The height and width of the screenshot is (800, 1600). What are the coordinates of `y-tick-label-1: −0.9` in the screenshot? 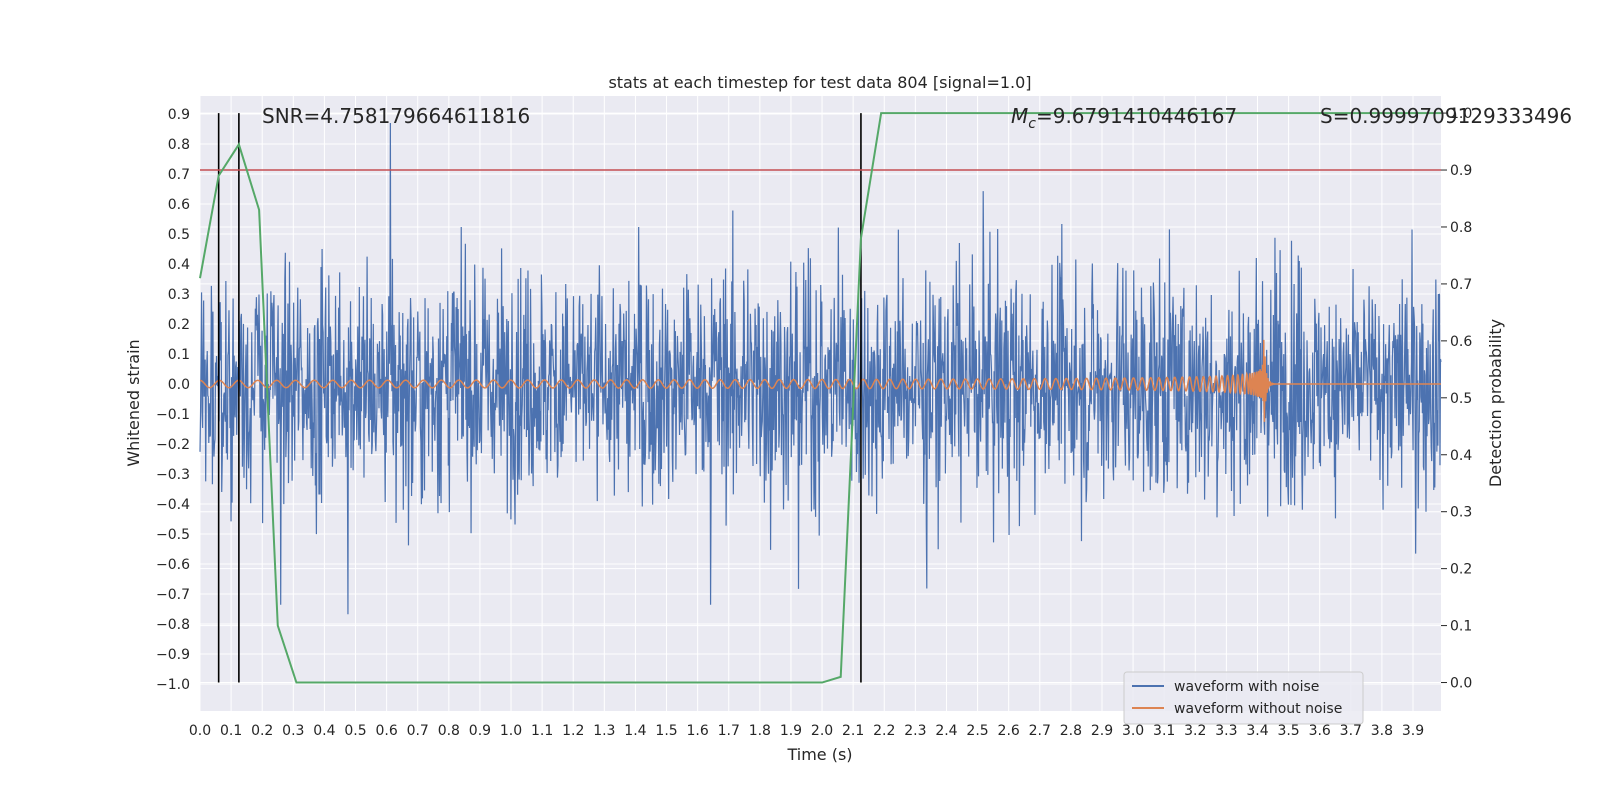 It's located at (173, 655).